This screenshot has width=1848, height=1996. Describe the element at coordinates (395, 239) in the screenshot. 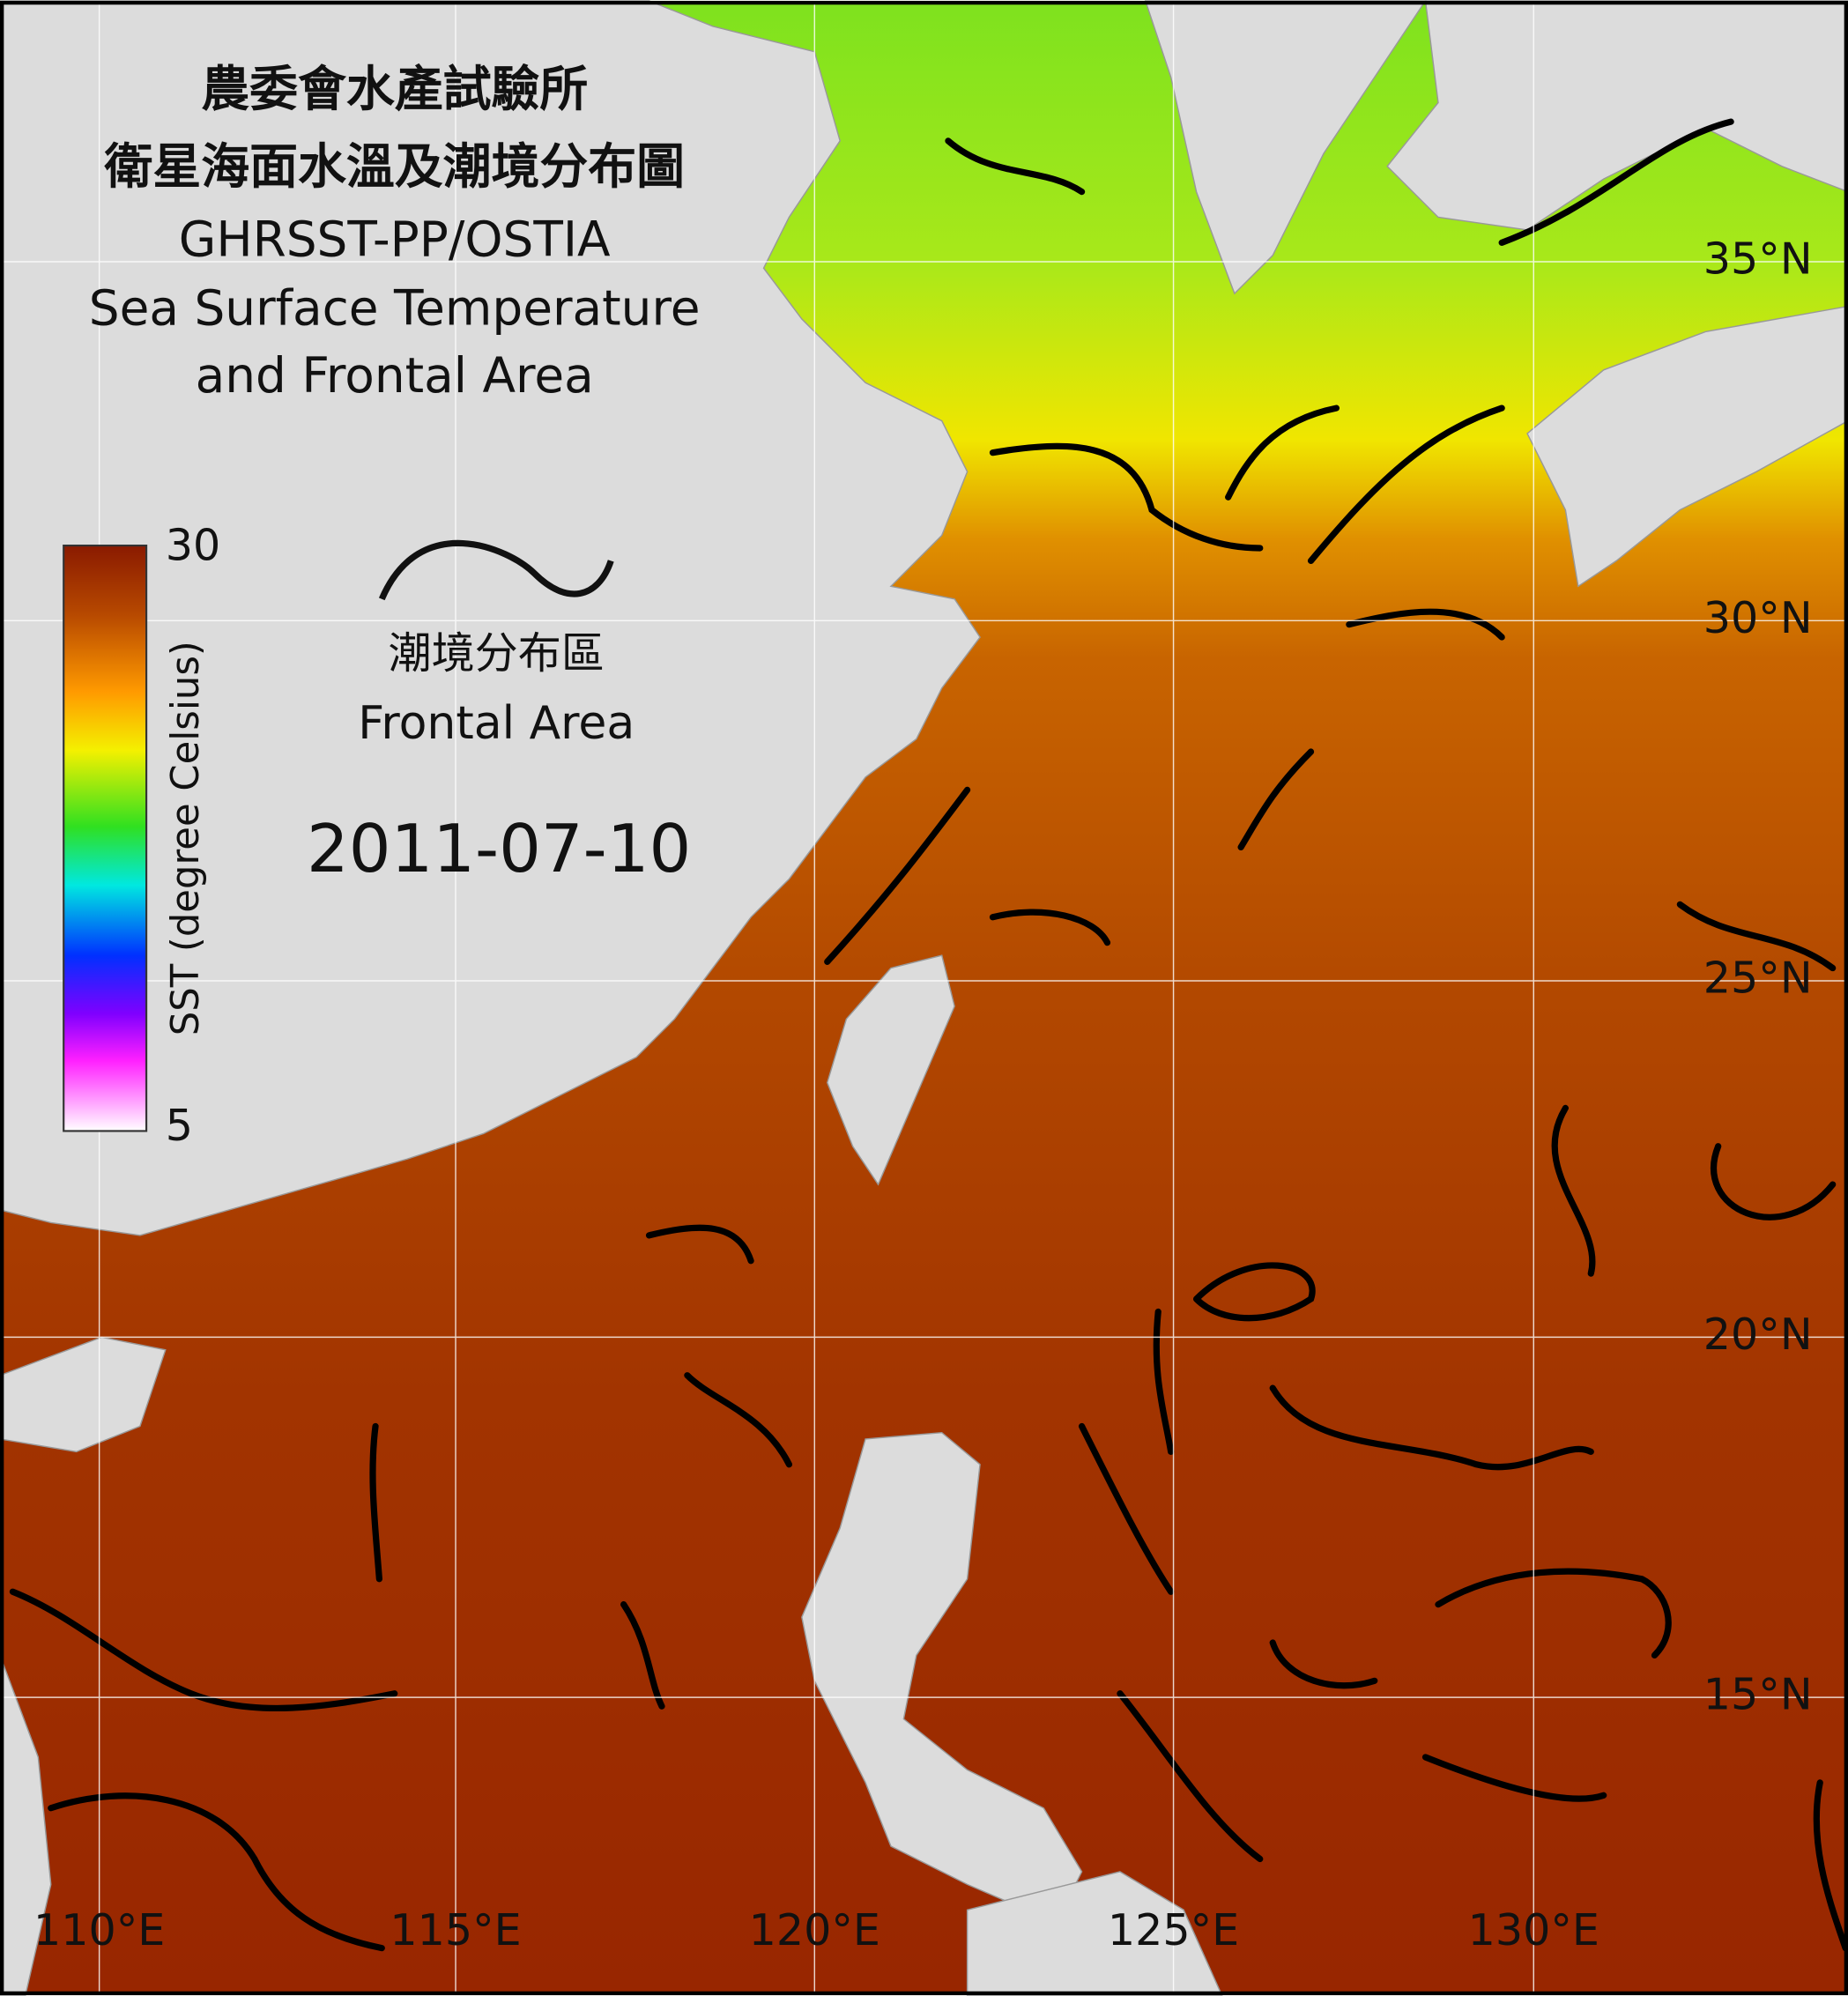

I see `title-line: GHRSST-PP/OSTIA` at that location.